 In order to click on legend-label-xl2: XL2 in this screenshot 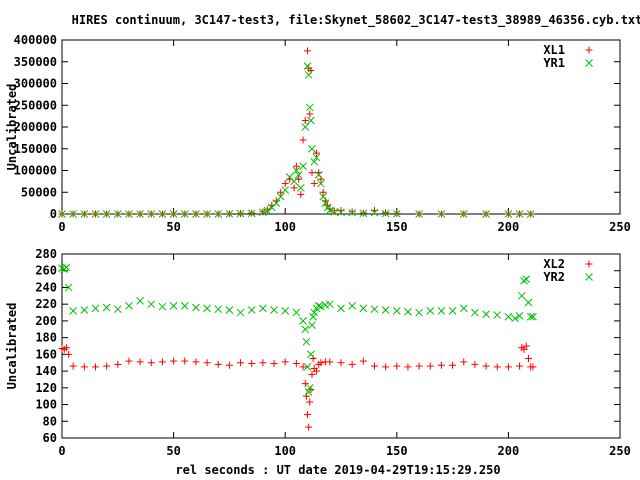, I will do `click(554, 264)`.